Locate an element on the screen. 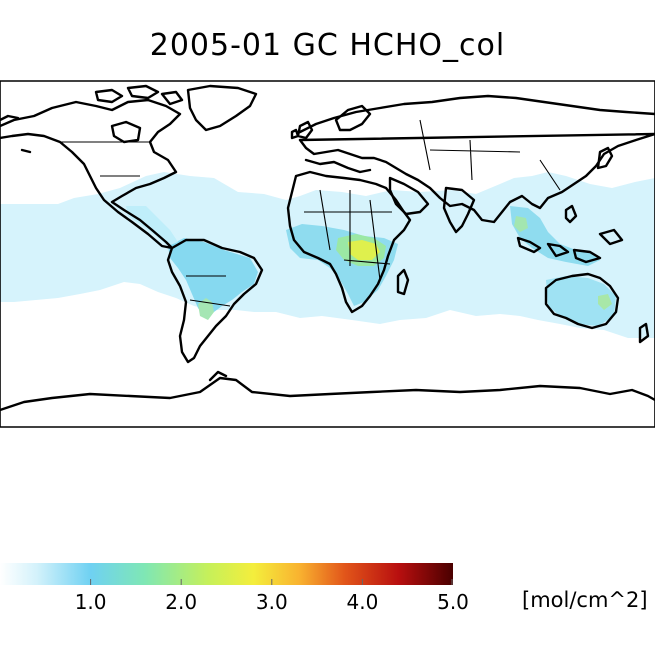  coast-british-isles is located at coordinates (302, 130).